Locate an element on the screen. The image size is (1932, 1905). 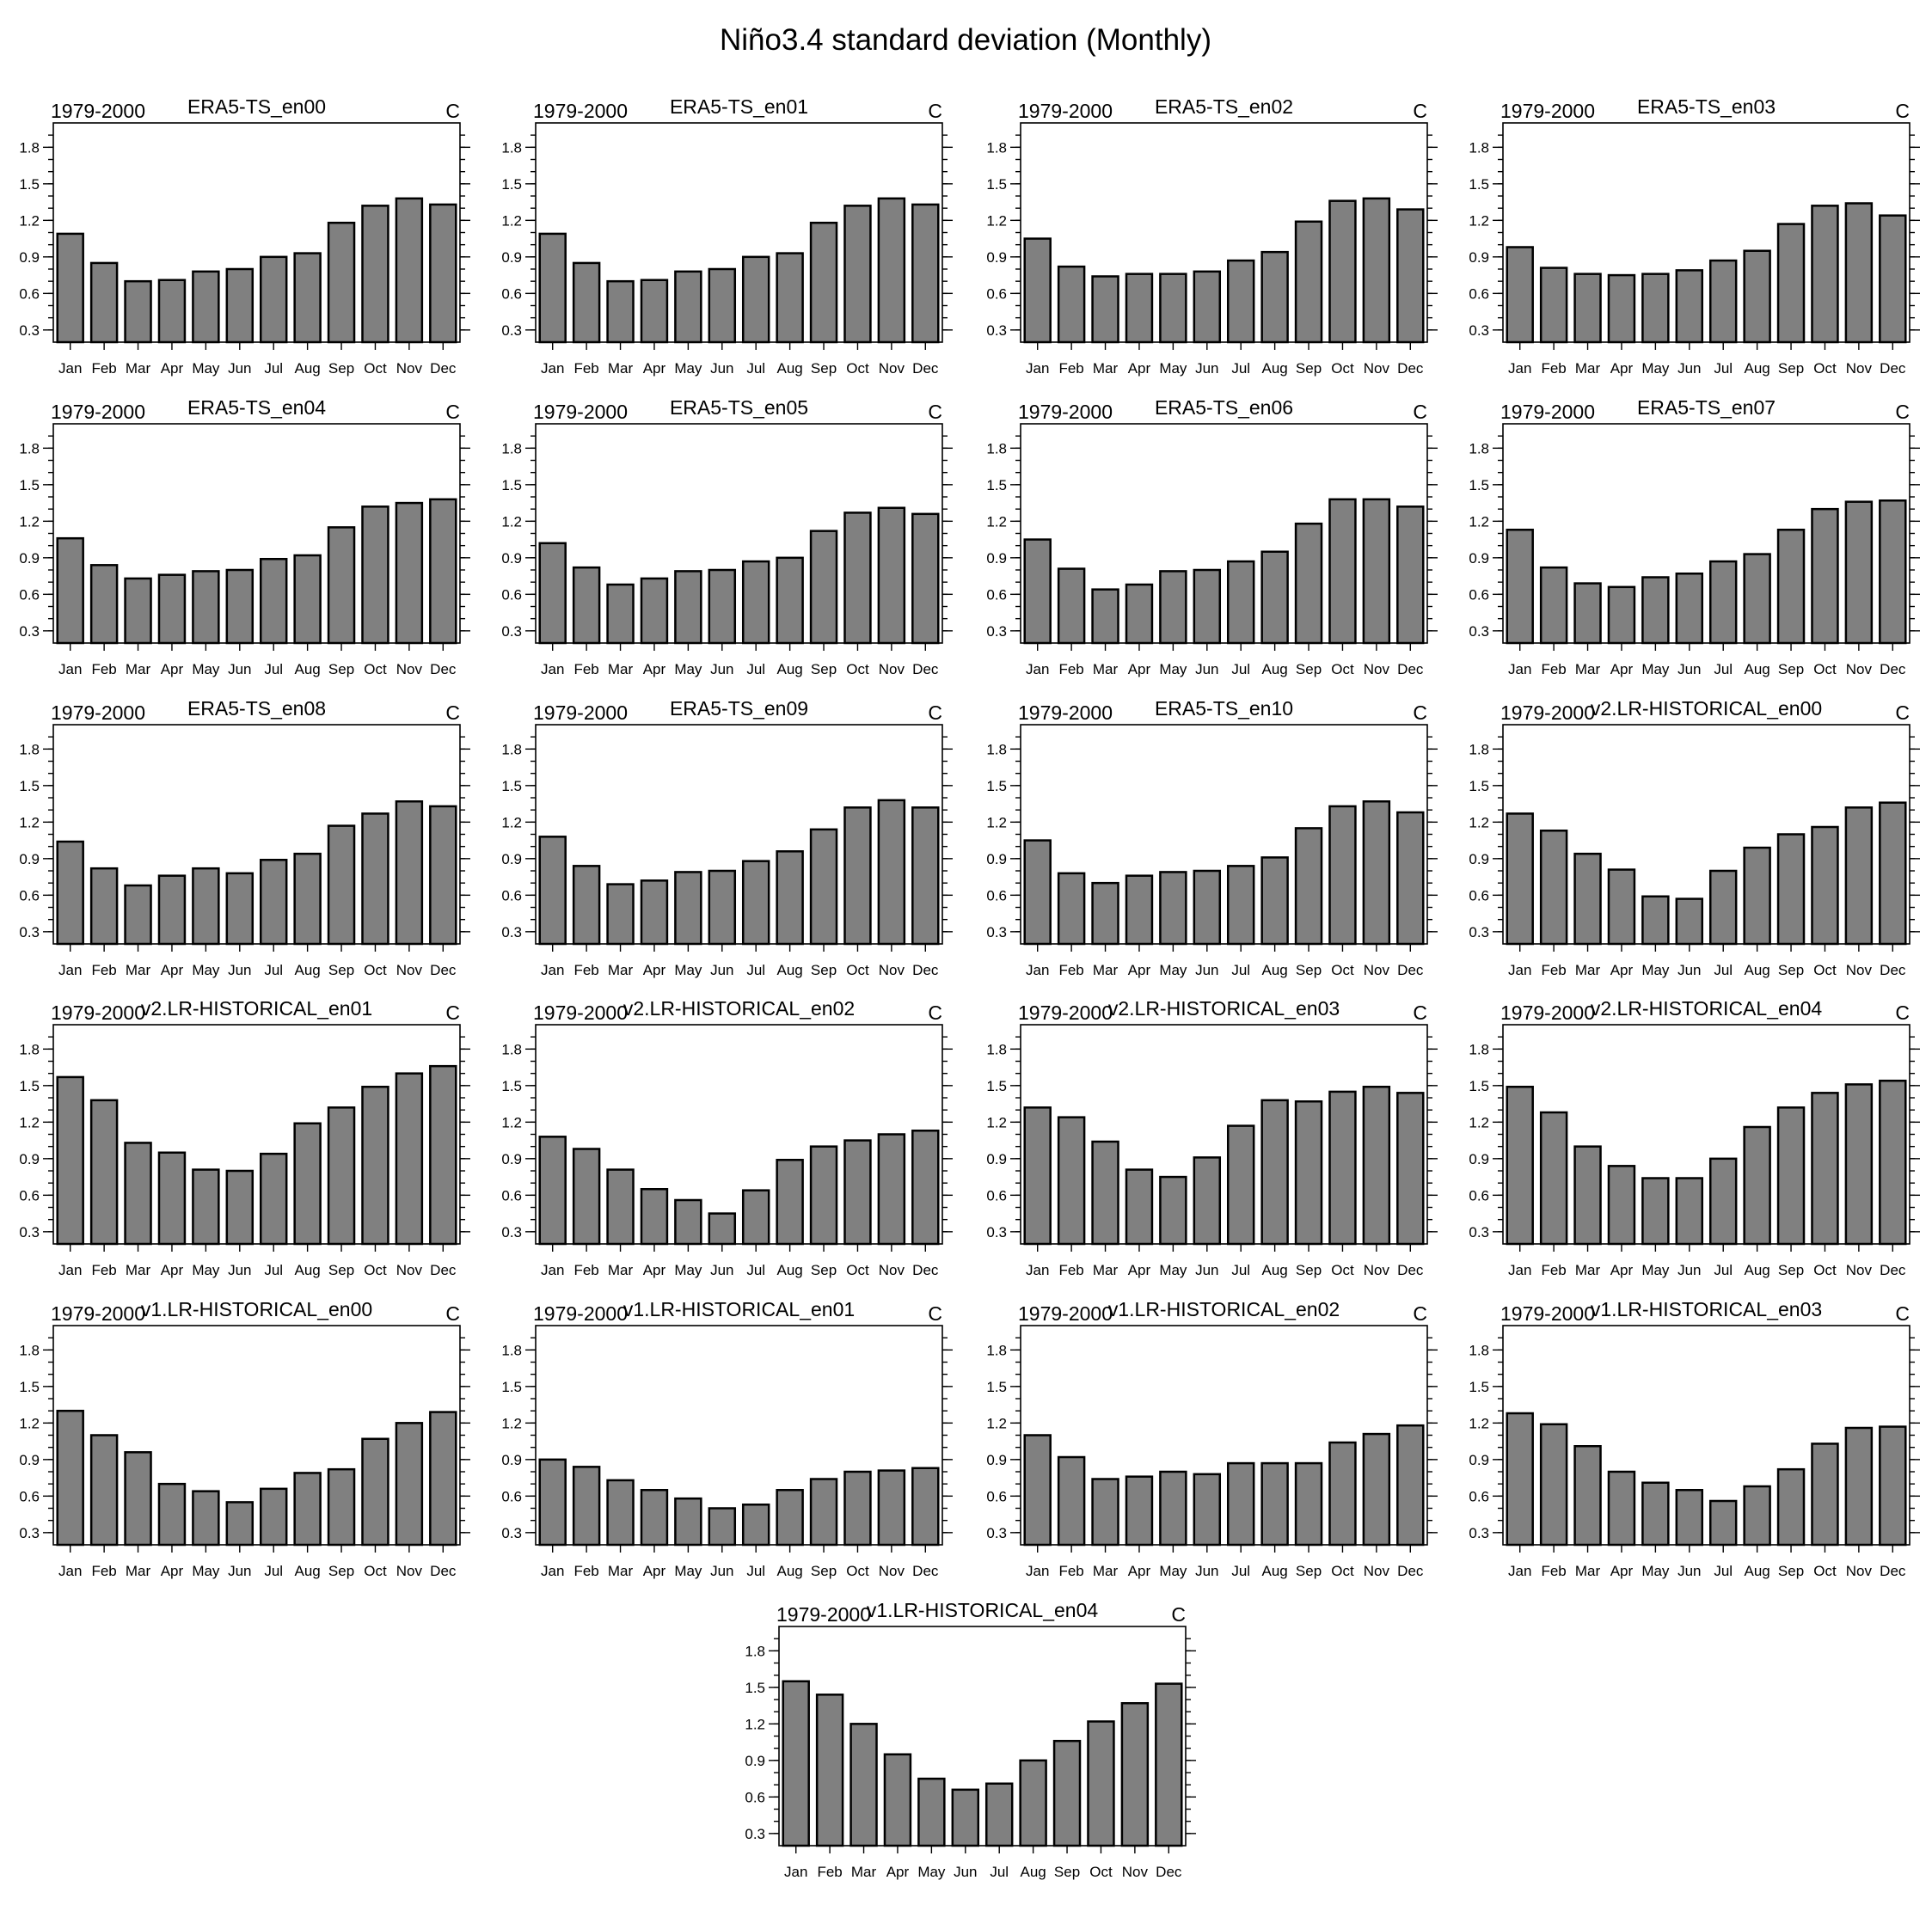
panel-title: v2.LR-HISTORICAL_en04 is located at coordinates (1707, 1008).